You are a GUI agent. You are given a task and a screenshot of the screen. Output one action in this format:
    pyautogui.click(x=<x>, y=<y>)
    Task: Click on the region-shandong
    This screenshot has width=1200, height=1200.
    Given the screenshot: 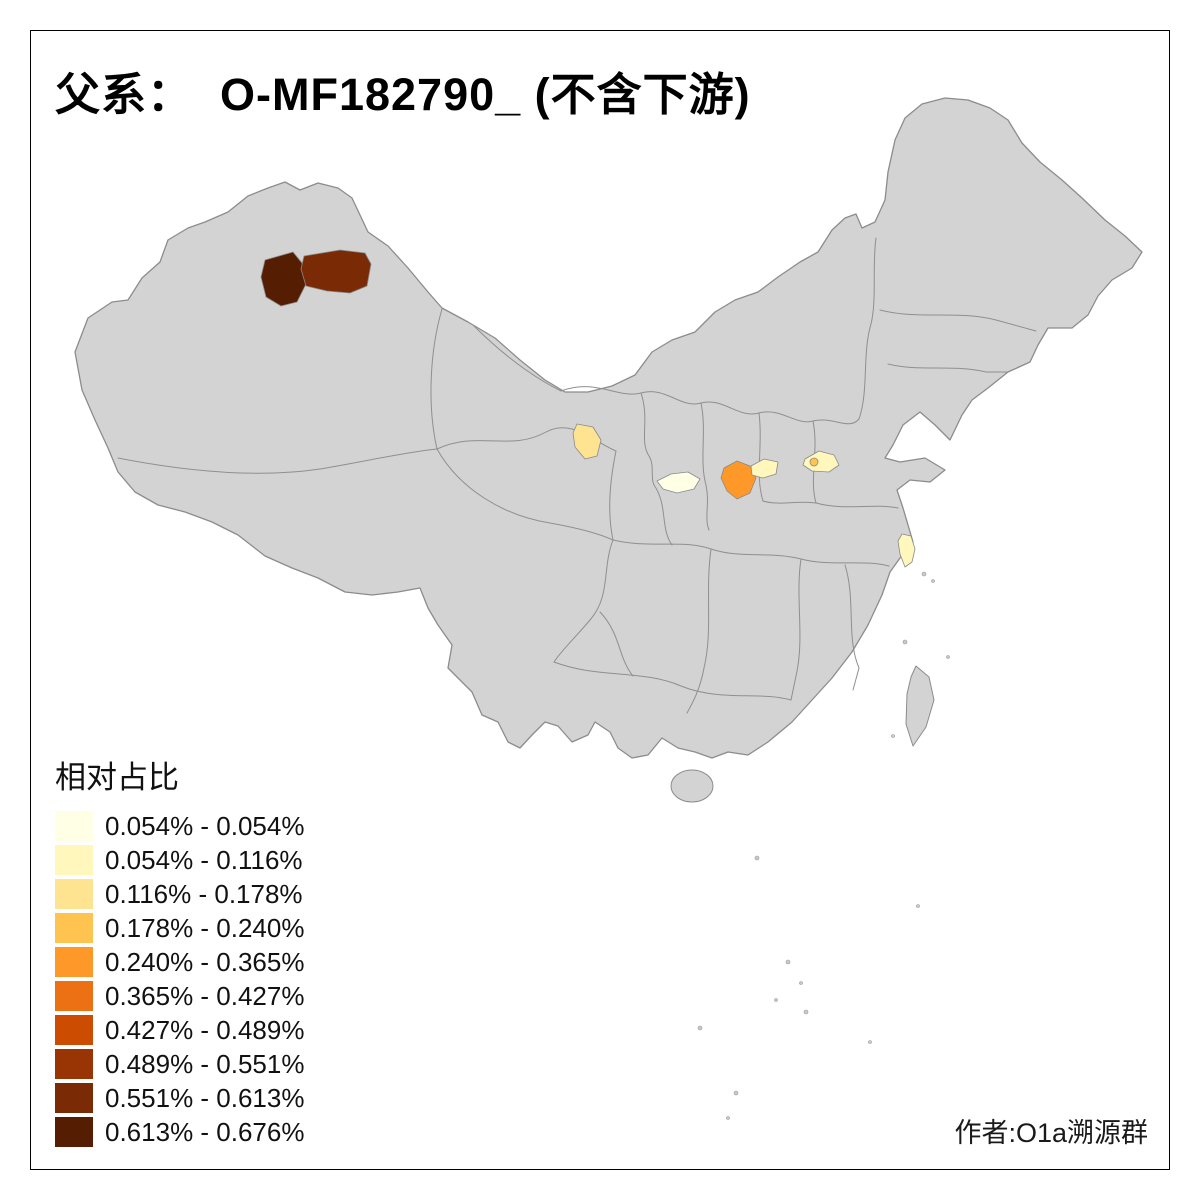 What is the action you would take?
    pyautogui.click(x=821, y=461)
    